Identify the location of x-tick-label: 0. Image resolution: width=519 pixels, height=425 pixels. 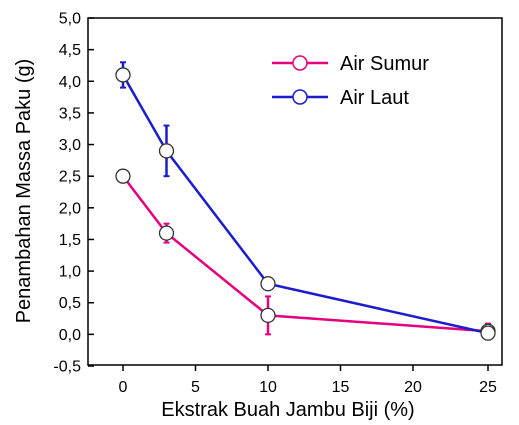
(123, 387).